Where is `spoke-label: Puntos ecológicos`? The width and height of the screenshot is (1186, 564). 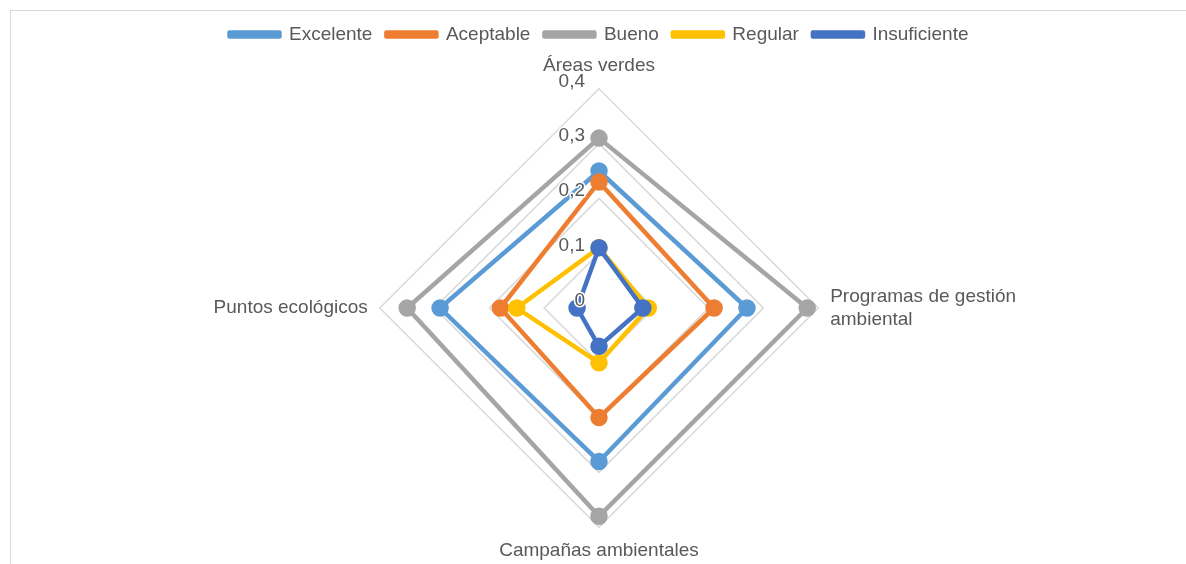
spoke-label: Puntos ecológicos is located at coordinates (290, 307).